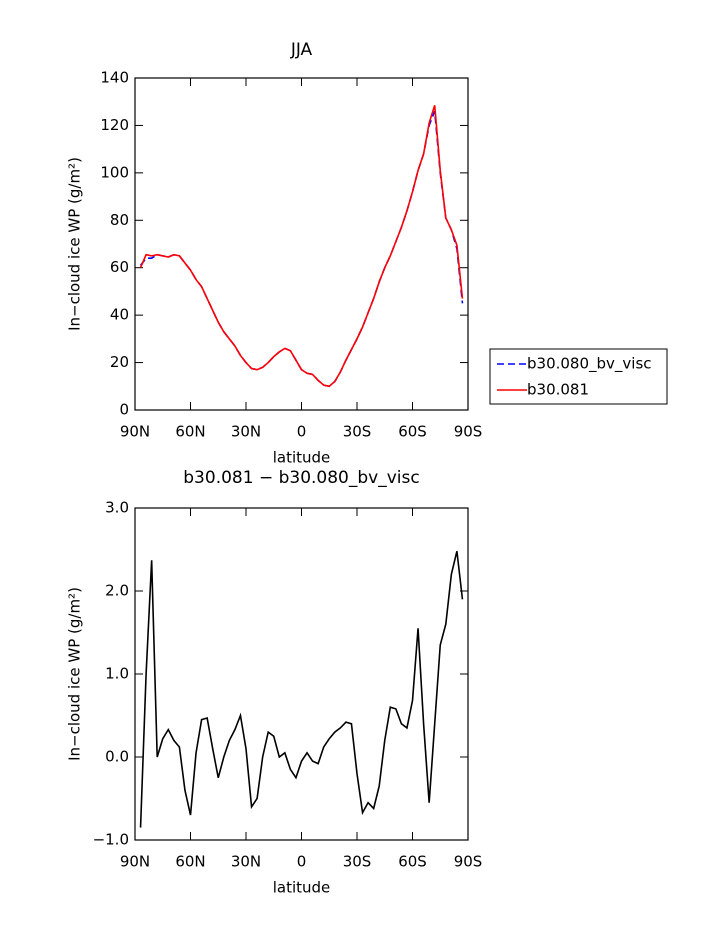 This screenshot has width=723, height=935. Describe the element at coordinates (589, 364) in the screenshot. I see `legend-label: b30.080_bv_visc` at that location.